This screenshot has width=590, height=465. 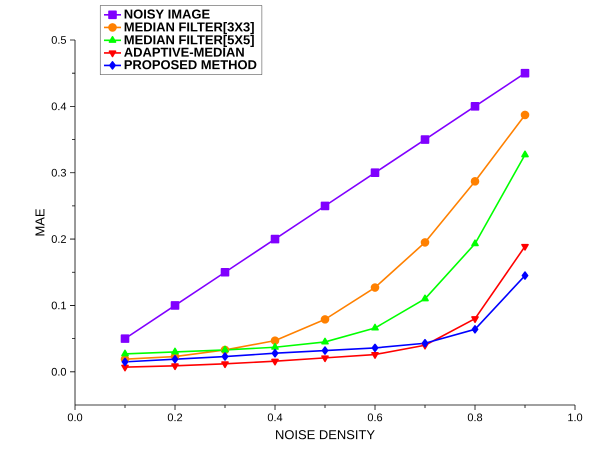 I want to click on y-tick-label: 0.3, so click(x=59, y=172).